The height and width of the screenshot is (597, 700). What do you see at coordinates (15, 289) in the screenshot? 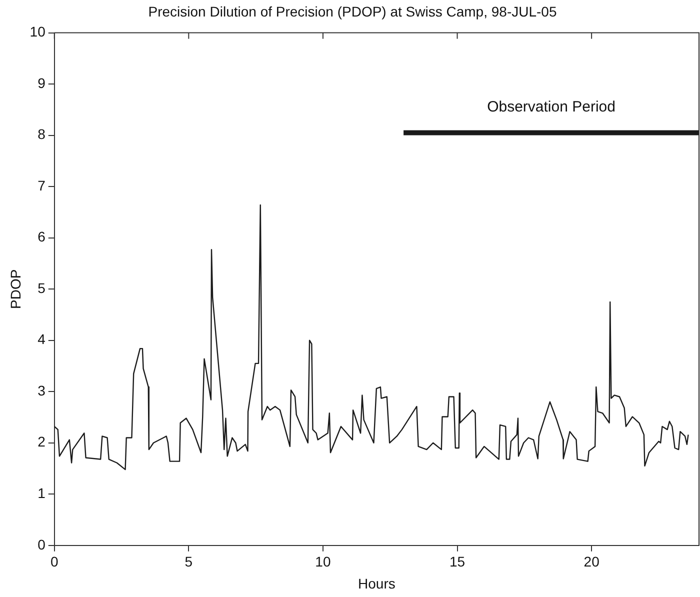
I see `y-axis-title: PDOP` at bounding box center [15, 289].